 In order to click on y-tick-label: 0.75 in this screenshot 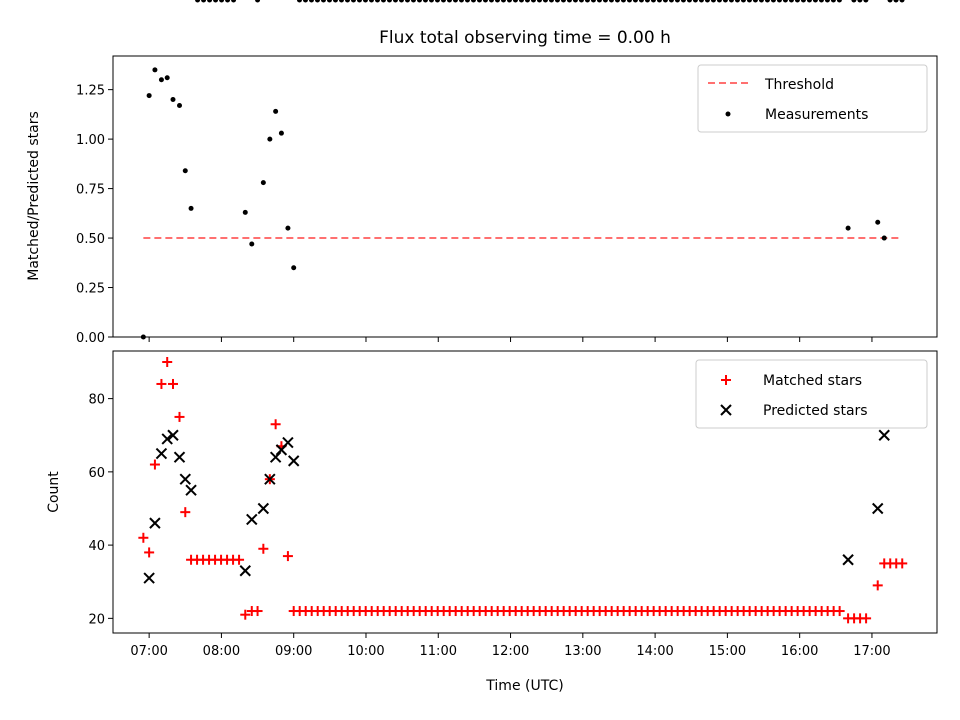, I will do `click(90, 190)`.